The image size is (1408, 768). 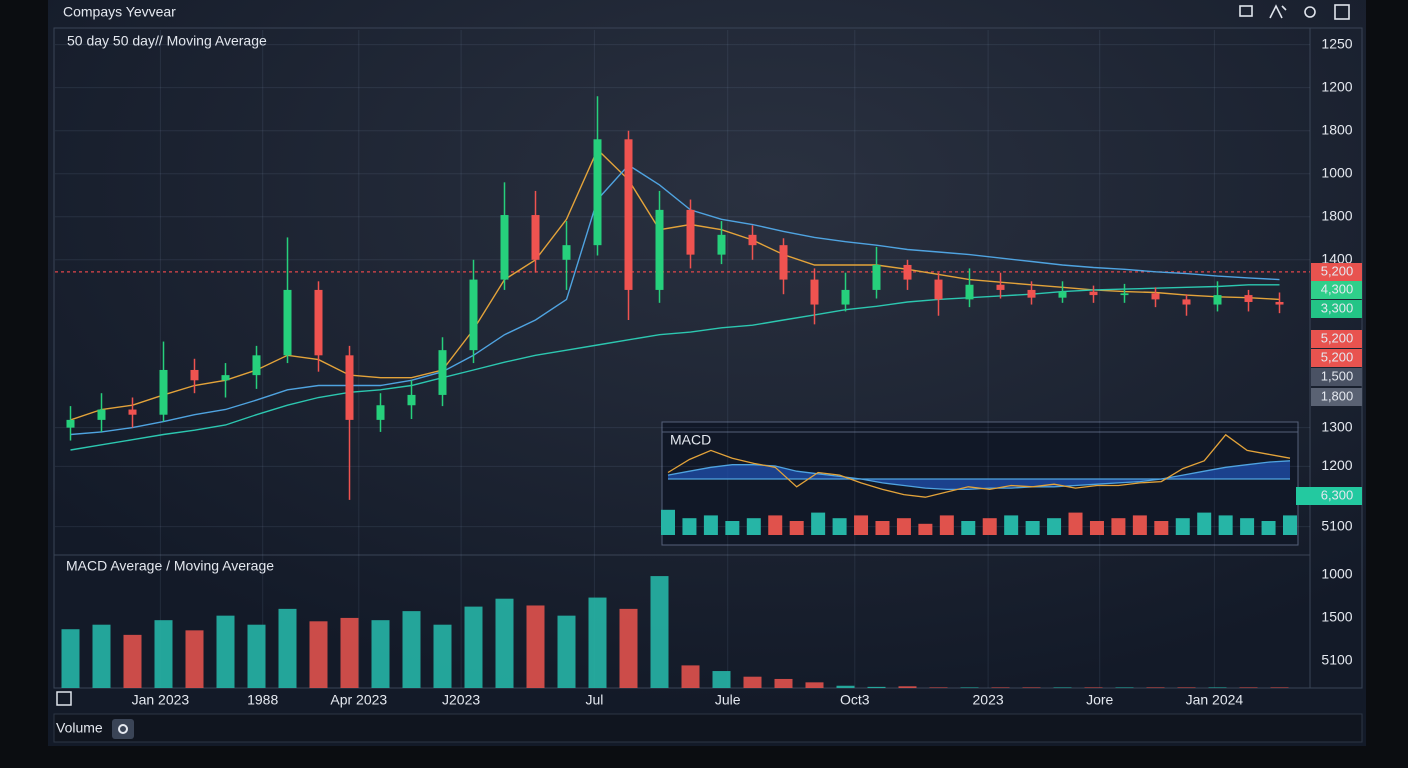 What do you see at coordinates (728, 700) in the screenshot?
I see `x-tick-label: Jule` at bounding box center [728, 700].